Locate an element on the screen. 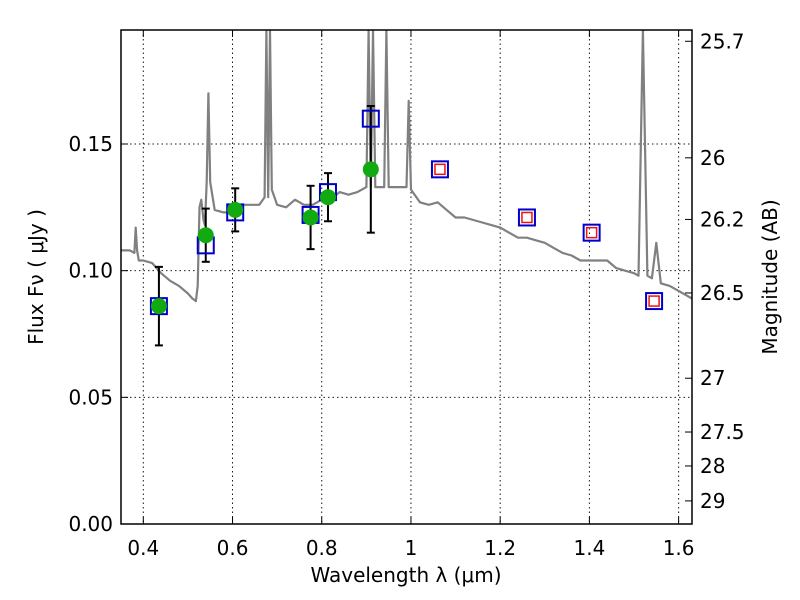  y-right-tick-label: 26.2 is located at coordinates (722, 219).